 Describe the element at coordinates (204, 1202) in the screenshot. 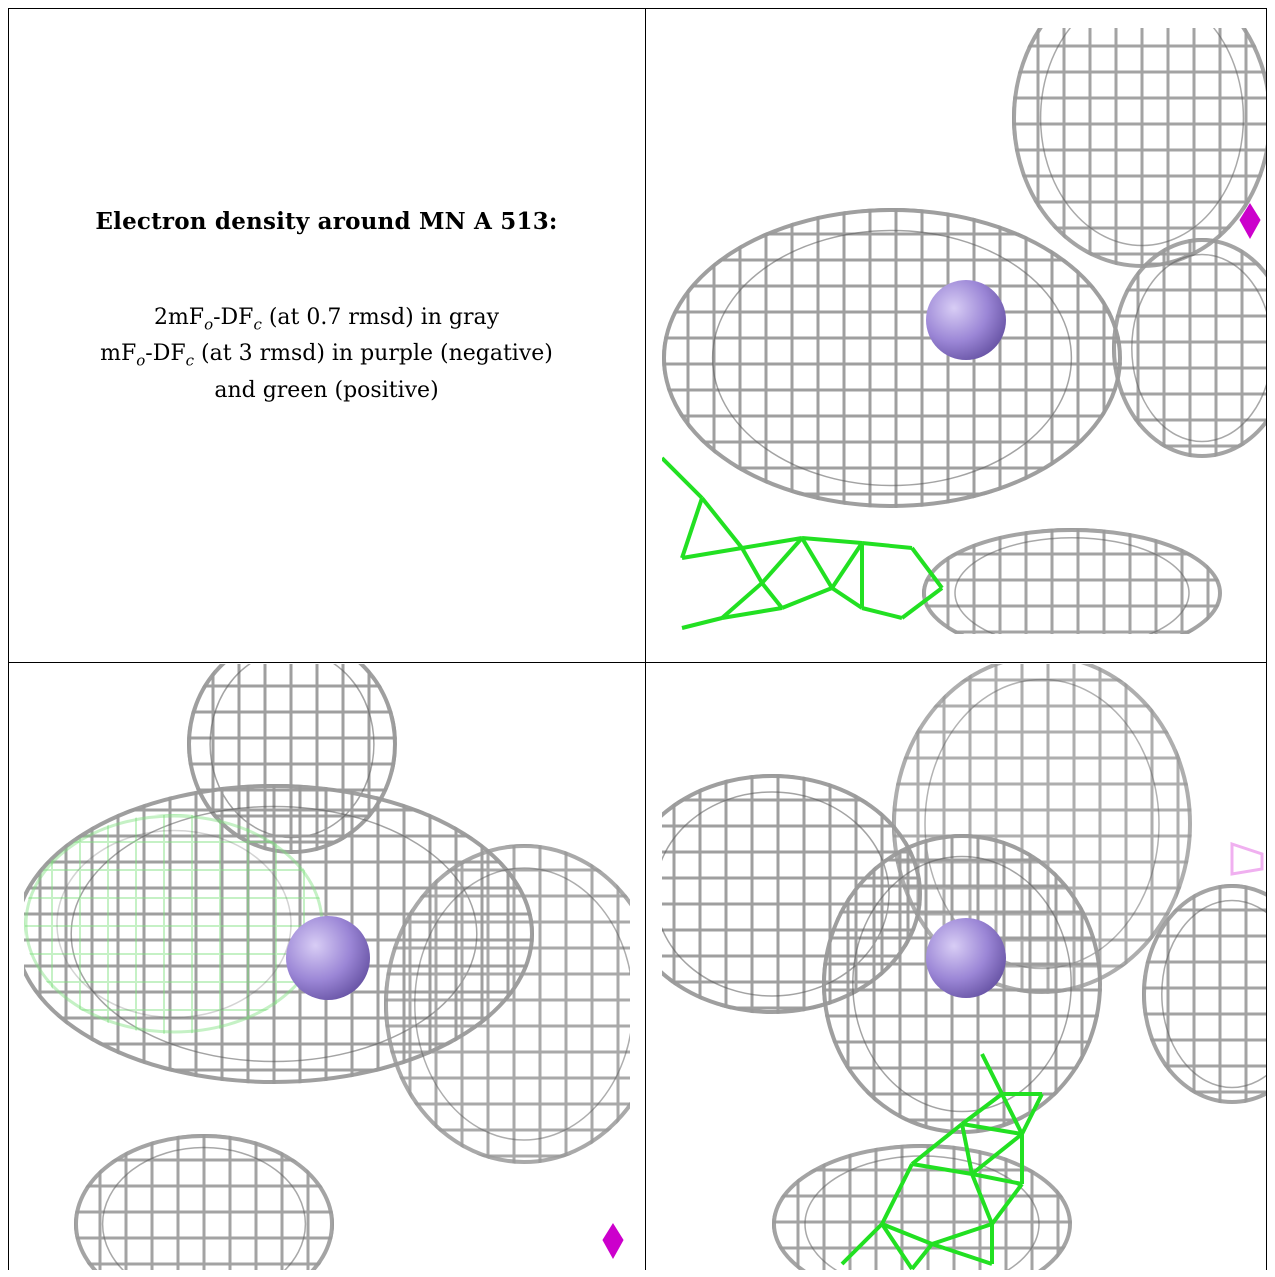

I see `mesh-bl-bottom` at that location.